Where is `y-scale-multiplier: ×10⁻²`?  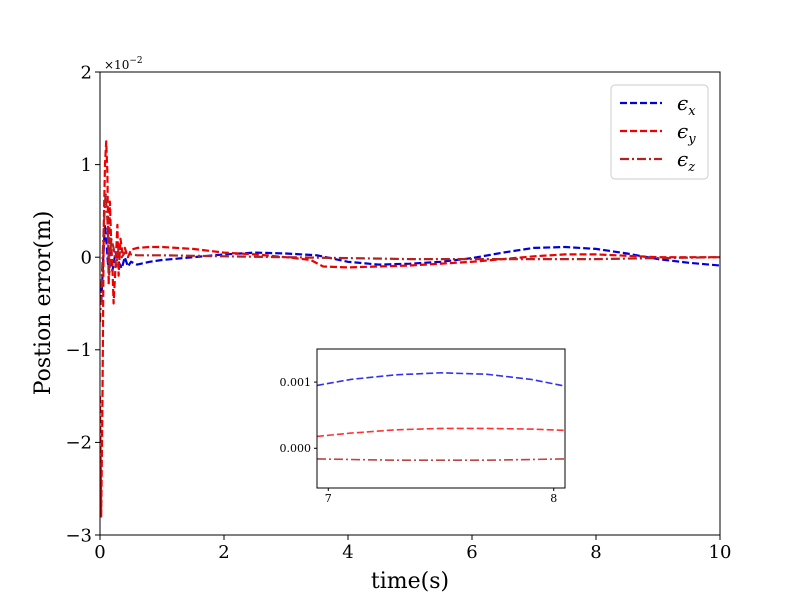
y-scale-multiplier: ×10⁻² is located at coordinates (123, 64).